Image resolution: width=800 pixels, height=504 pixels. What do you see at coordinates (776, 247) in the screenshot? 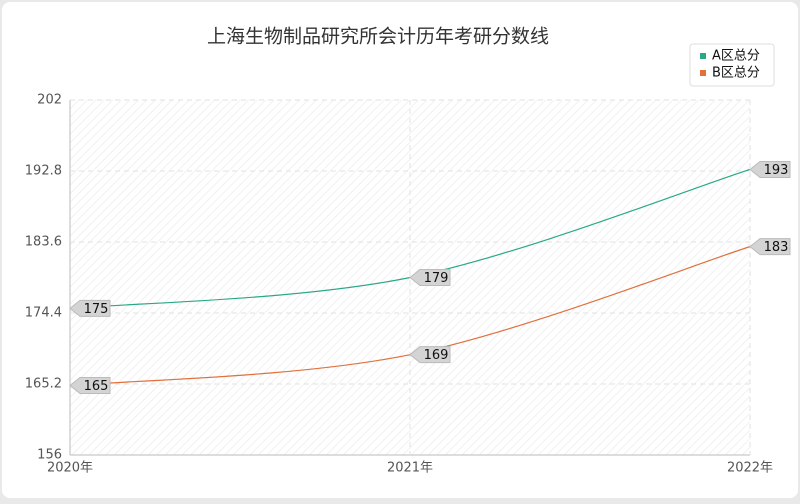
I see `data-label: 183` at bounding box center [776, 247].